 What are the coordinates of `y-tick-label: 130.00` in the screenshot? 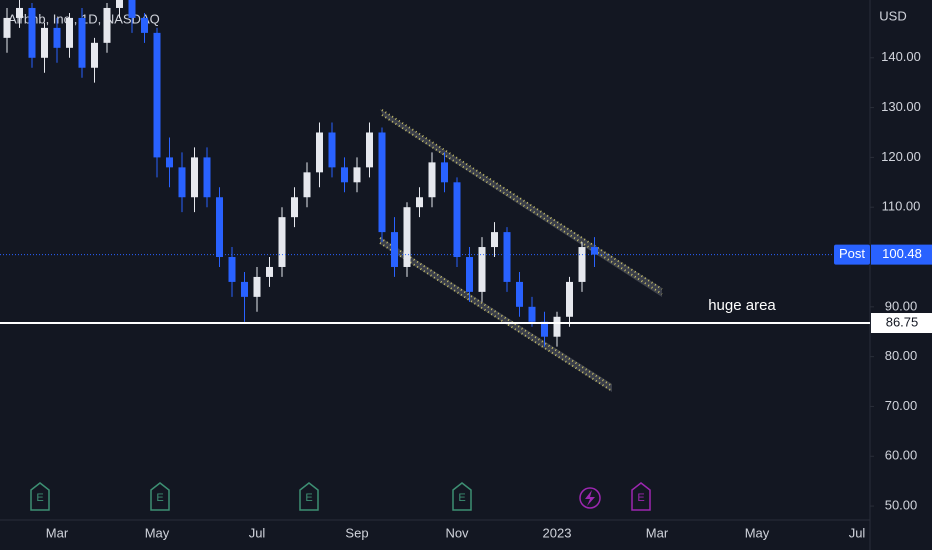 It's located at (901, 106).